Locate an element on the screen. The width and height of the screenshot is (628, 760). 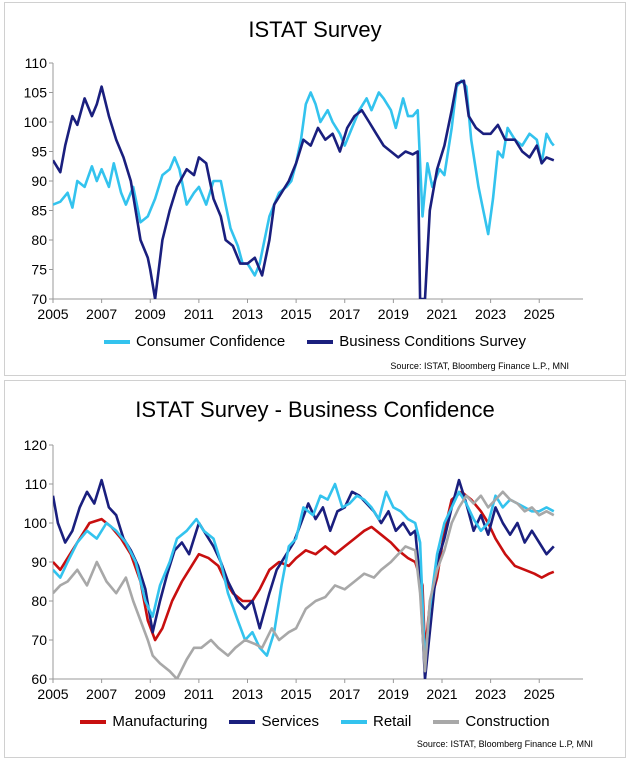
legend-label: Consumer Confidence is located at coordinates (210, 341).